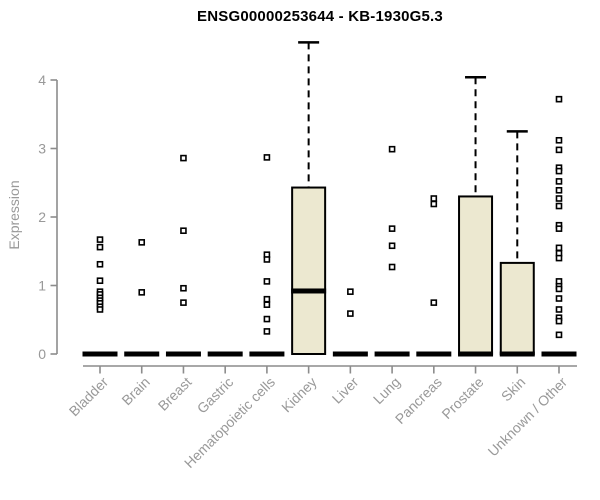 Image resolution: width=600 pixels, height=500 pixels. Describe the element at coordinates (135, 391) in the screenshot. I see `x-tick-label-brain: Brain` at that location.